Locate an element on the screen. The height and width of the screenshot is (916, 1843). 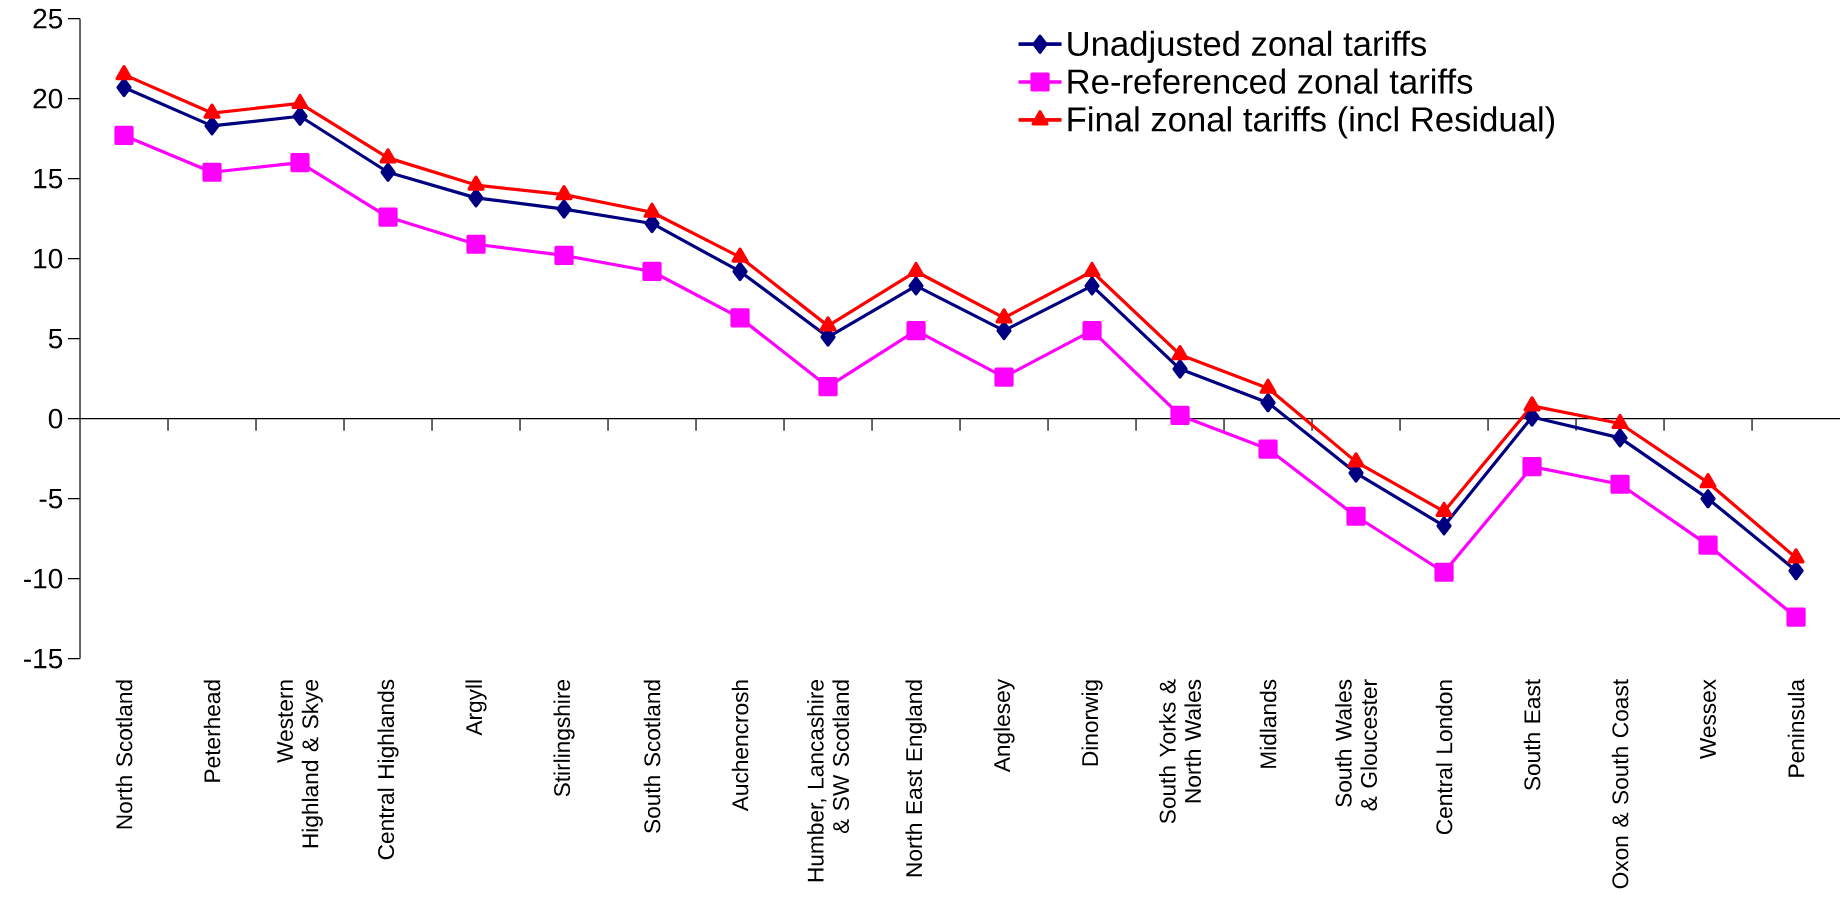
x-tick-label: South East is located at coordinates (1532, 735).